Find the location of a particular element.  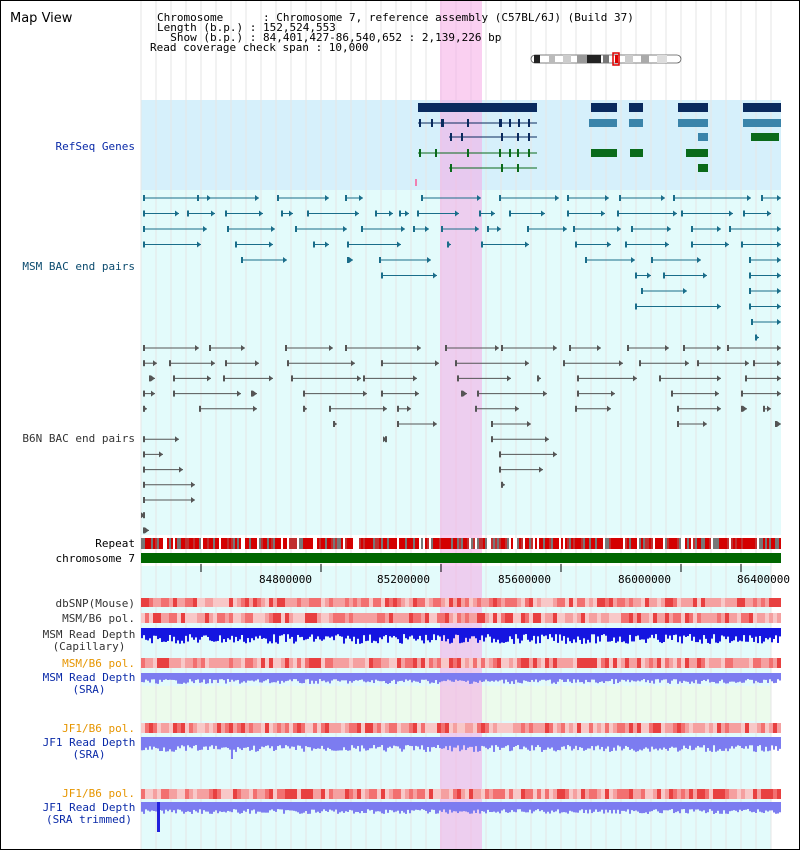

chromosome-ideogram is located at coordinates (609, 59).